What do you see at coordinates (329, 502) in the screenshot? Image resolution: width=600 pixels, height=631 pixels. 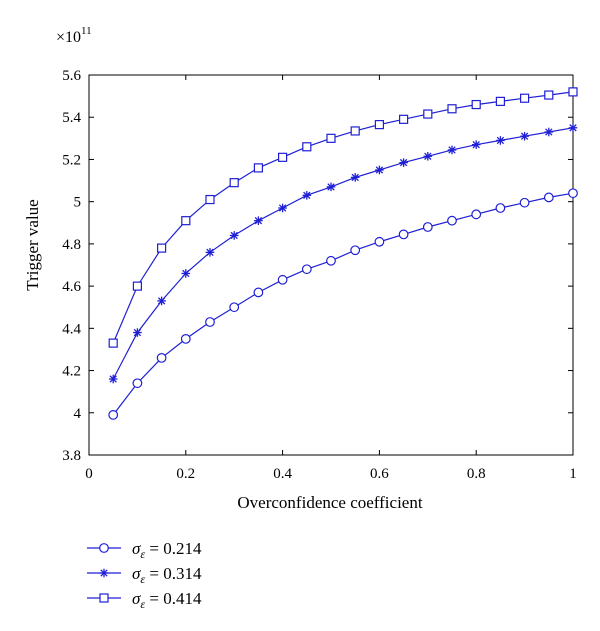 I see `x-axis-label: Overconfidence coefficient` at bounding box center [329, 502].